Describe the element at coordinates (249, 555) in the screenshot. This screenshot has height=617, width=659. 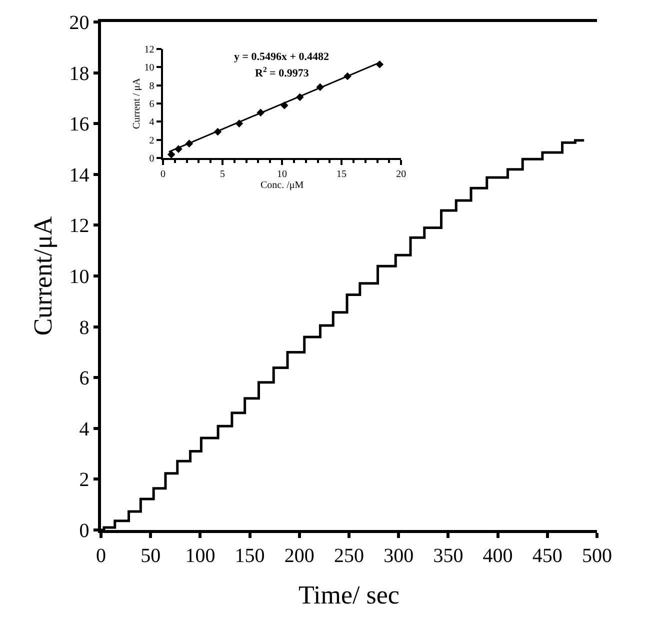
I see `x-tick-label: 150` at that location.